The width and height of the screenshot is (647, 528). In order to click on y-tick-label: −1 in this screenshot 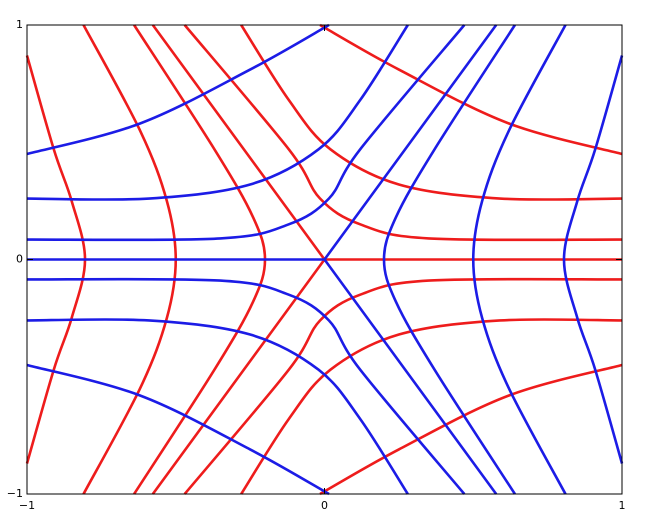, I will do `click(15, 493)`.